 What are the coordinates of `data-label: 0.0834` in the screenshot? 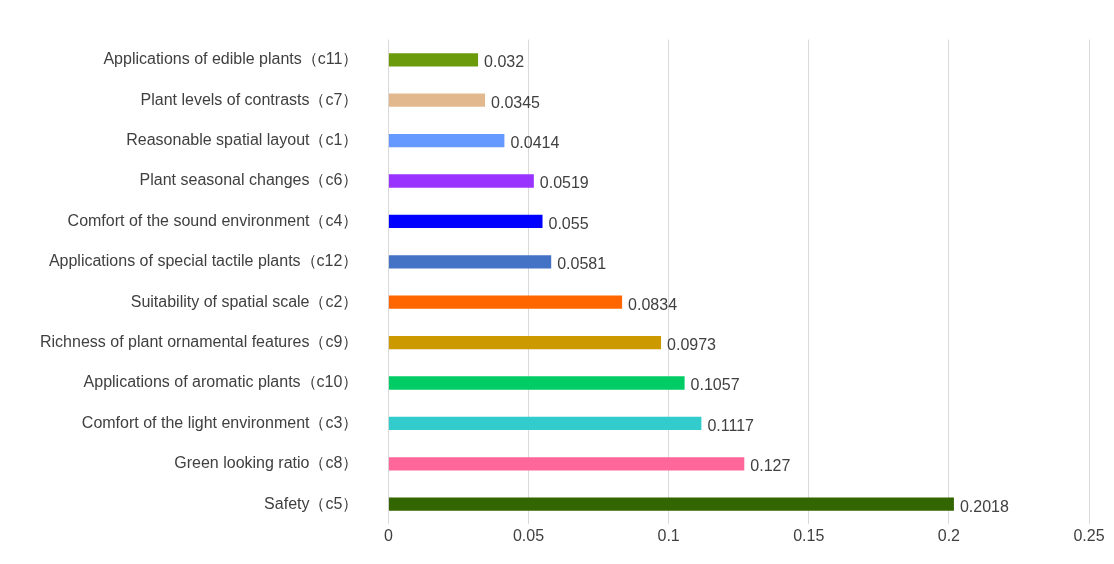 It's located at (653, 304).